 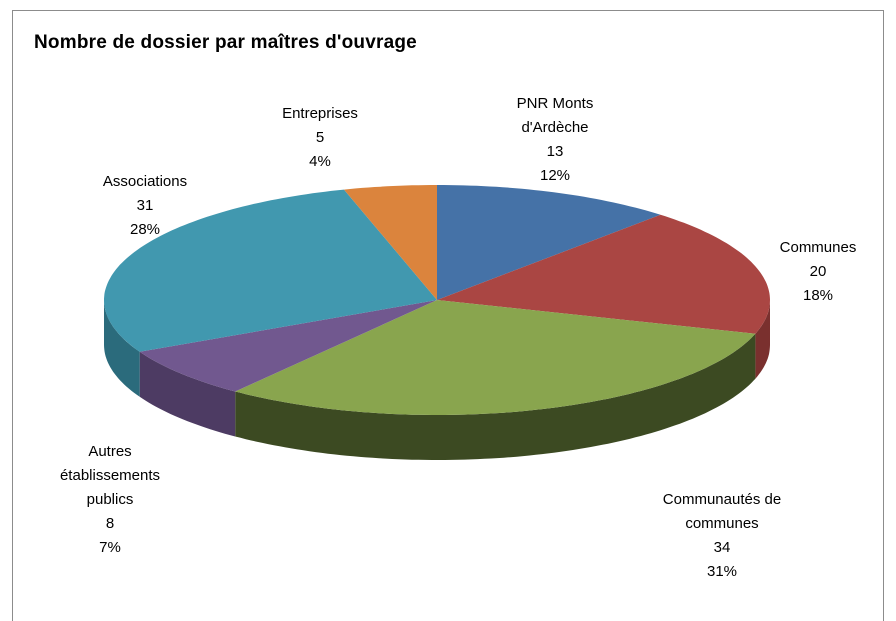 What do you see at coordinates (555, 115) in the screenshot?
I see `category-label: PNR Monts d'Ardèche` at bounding box center [555, 115].